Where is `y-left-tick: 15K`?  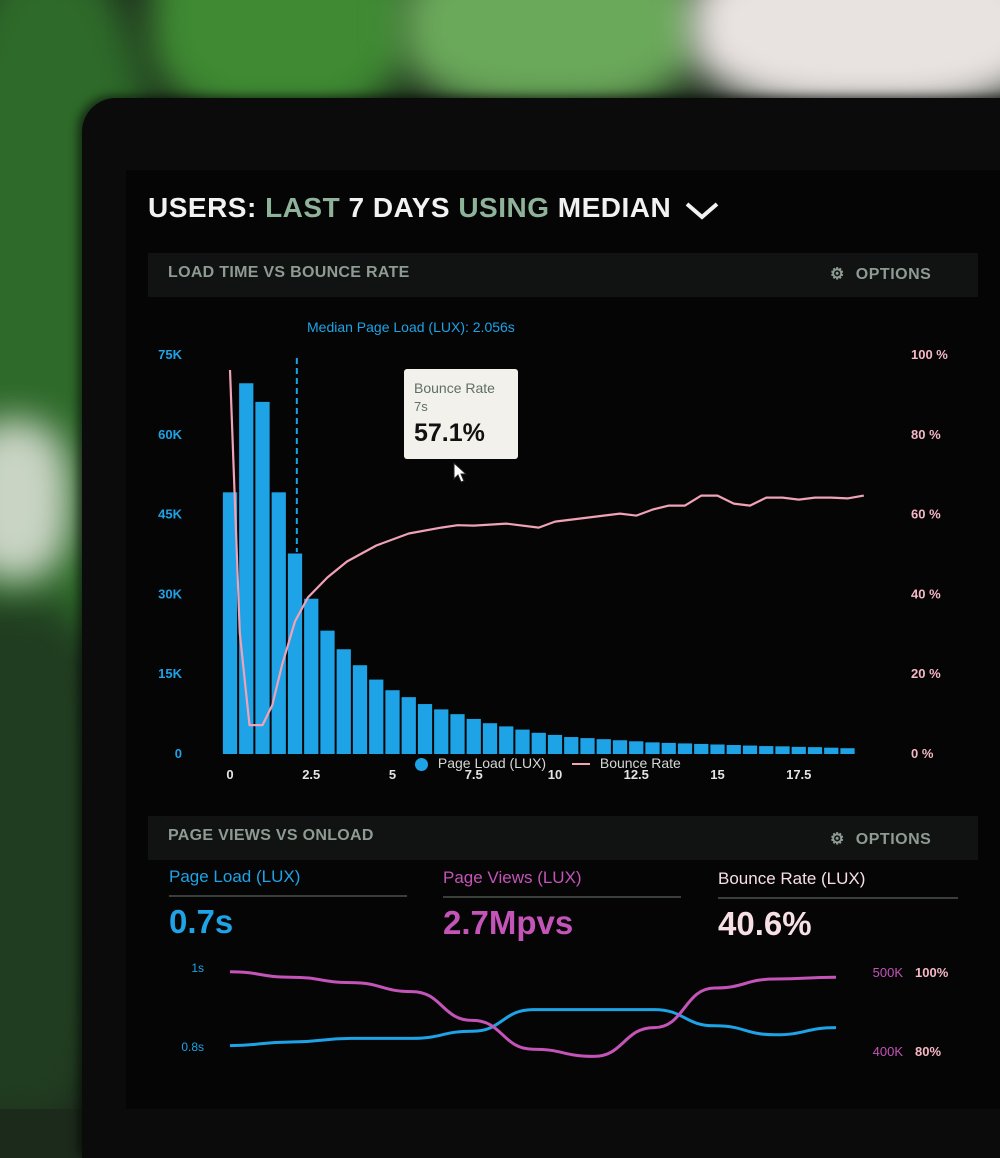 y-left-tick: 15K is located at coordinates (170, 673).